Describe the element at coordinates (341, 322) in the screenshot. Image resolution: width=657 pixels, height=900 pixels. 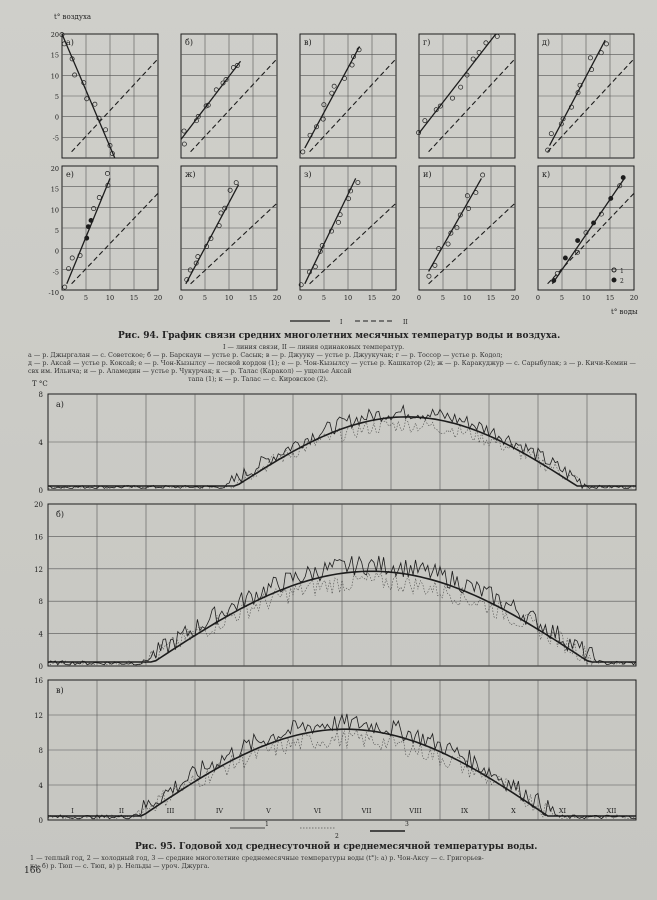
I see `fig94-key-label: I` at that location.